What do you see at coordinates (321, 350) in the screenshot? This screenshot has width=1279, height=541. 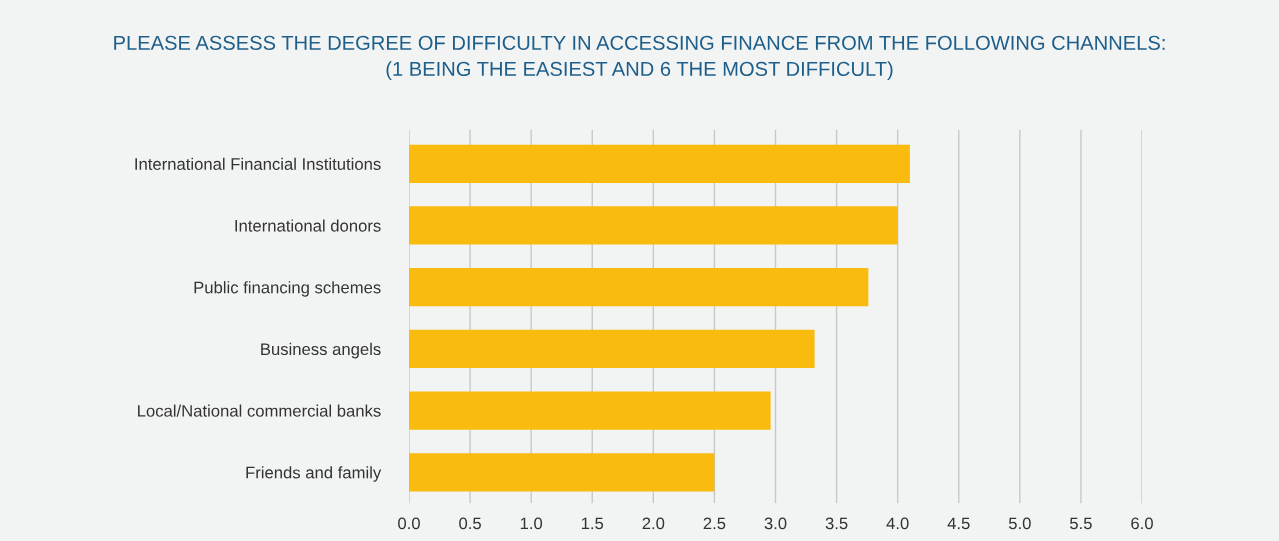 I see `y-tick-label: Business angels` at bounding box center [321, 350].